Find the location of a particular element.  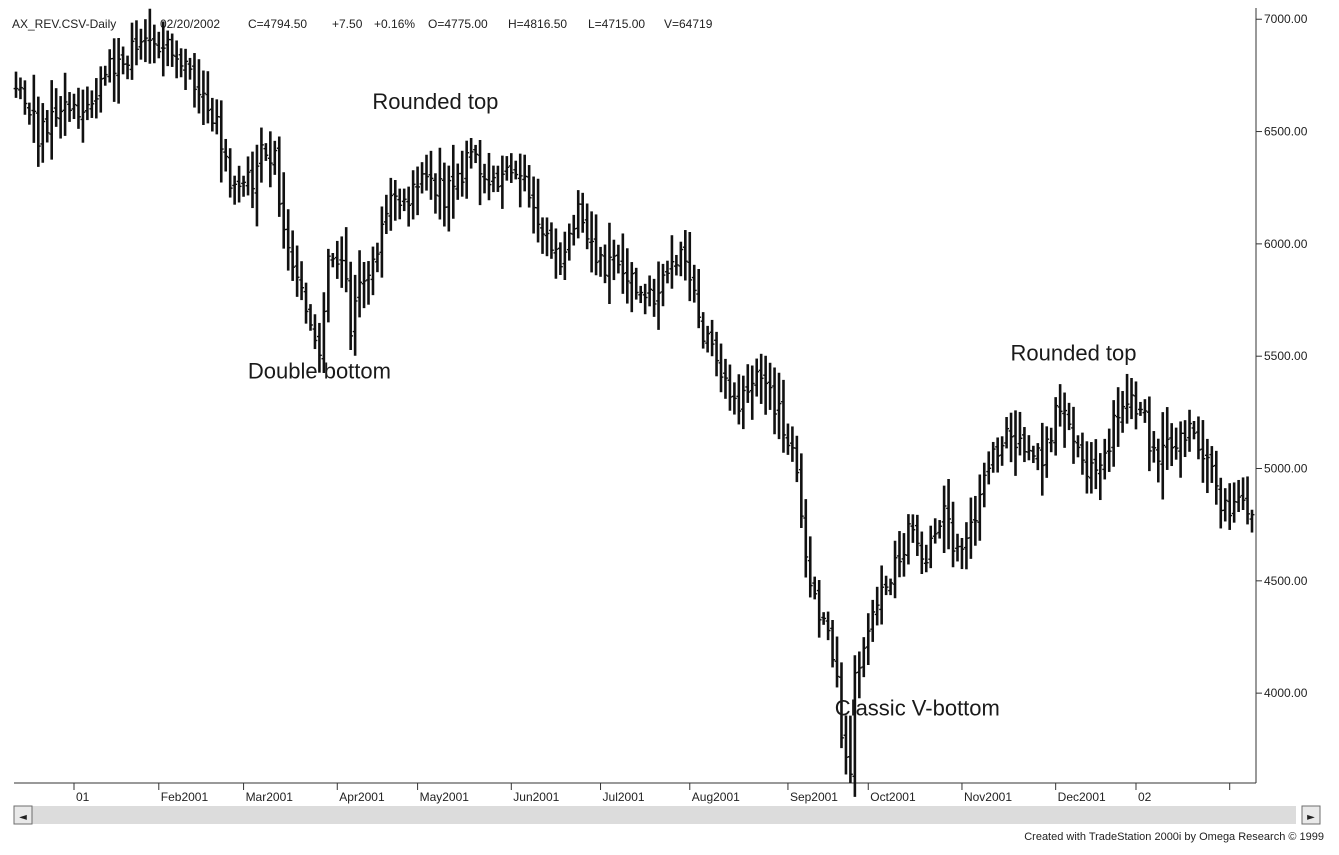

y-tick-label: 4500.00 is located at coordinates (1286, 581).